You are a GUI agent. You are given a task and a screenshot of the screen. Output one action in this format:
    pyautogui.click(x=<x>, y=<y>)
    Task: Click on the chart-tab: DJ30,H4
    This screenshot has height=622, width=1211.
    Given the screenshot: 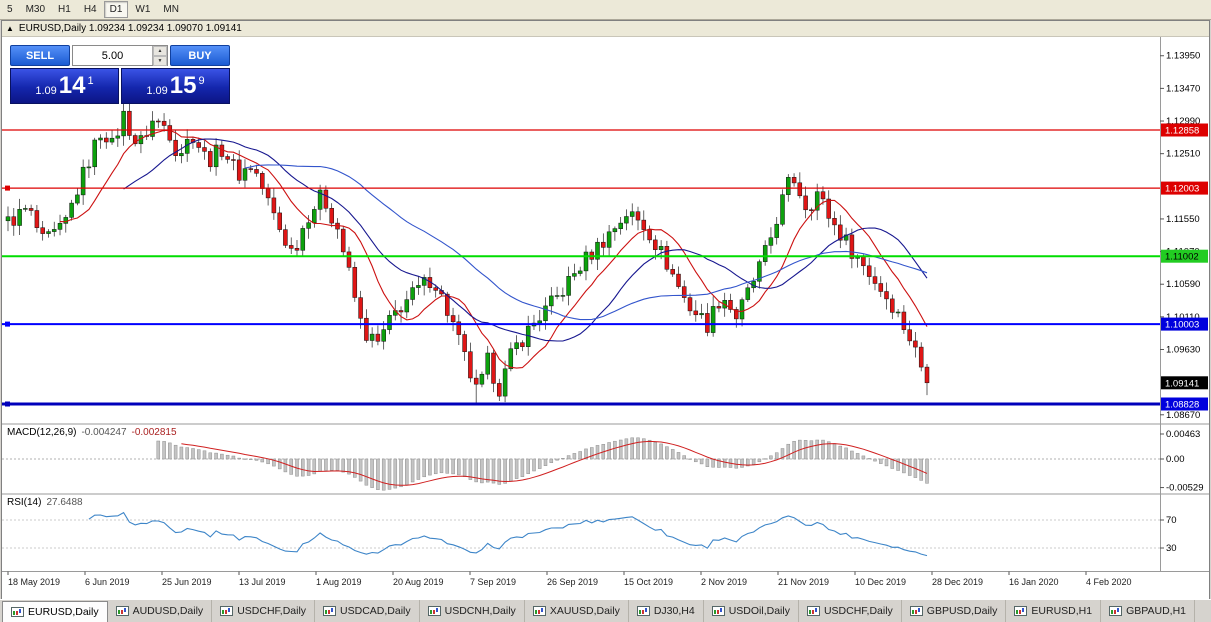 What is the action you would take?
    pyautogui.click(x=666, y=611)
    